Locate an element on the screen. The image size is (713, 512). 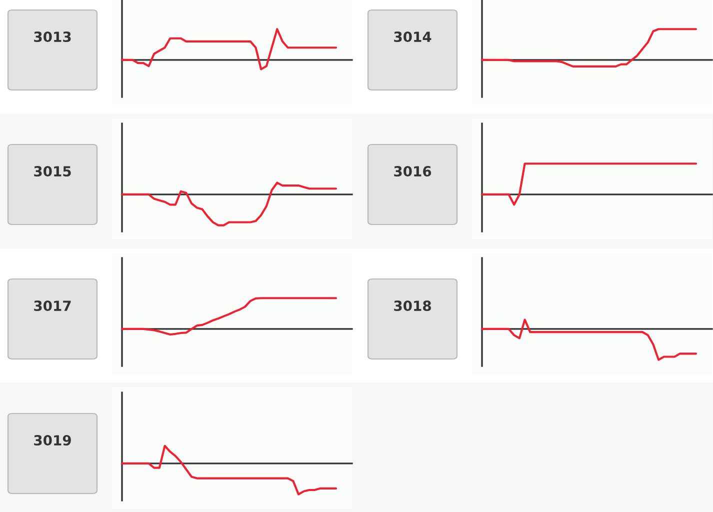
chart-title: 3018 is located at coordinates (412, 306).